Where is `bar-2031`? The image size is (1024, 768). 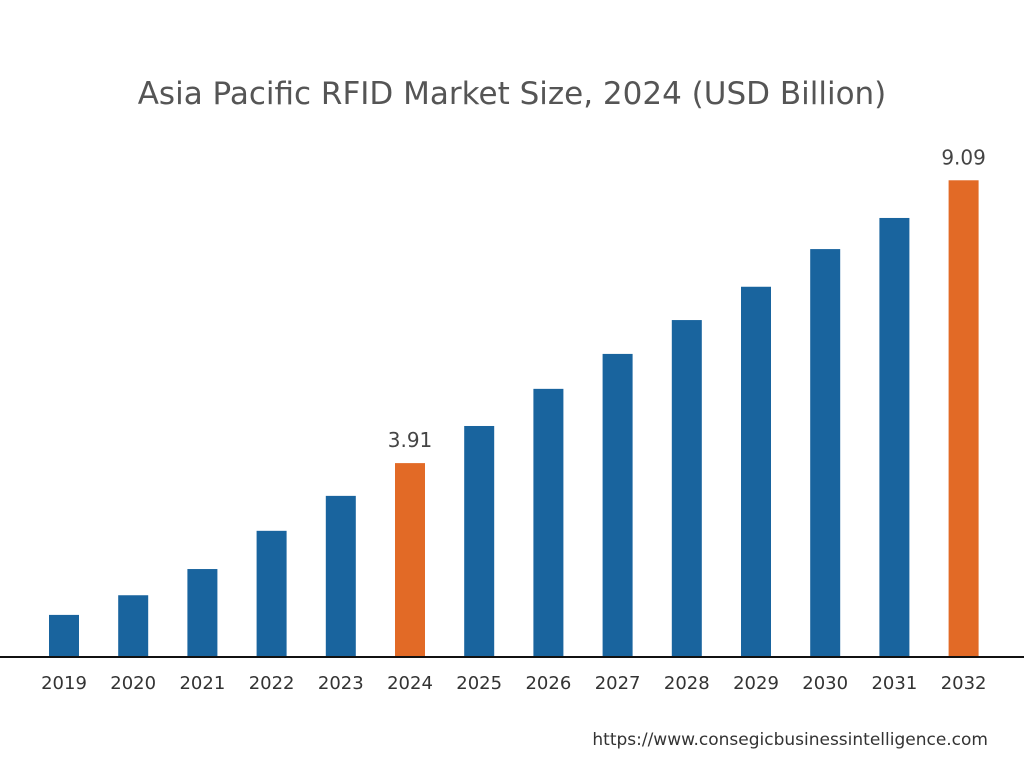 bar-2031 is located at coordinates (894, 437).